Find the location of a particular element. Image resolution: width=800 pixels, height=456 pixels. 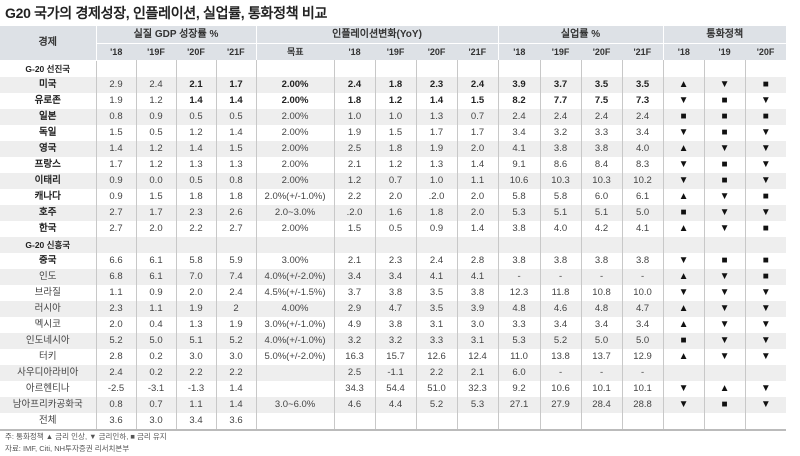

inflation-value: 54.4 is located at coordinates (395, 388).